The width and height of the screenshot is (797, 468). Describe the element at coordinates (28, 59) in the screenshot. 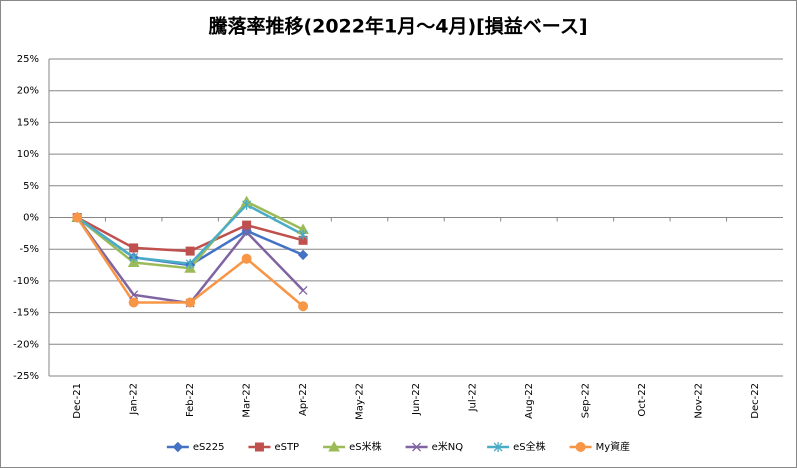

I see `y-tick-label: 25%` at that location.